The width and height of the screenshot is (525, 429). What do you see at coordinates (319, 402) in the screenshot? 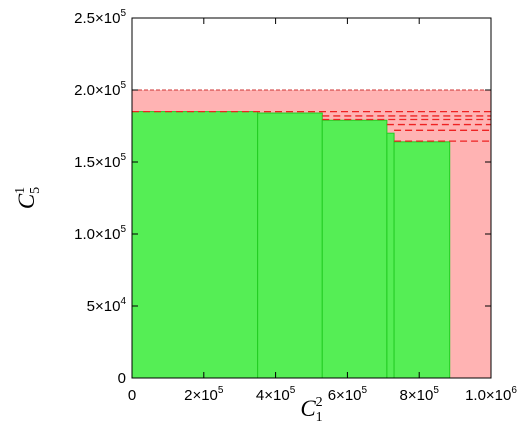
I see `x-axis-label-sup: 2` at bounding box center [319, 402].